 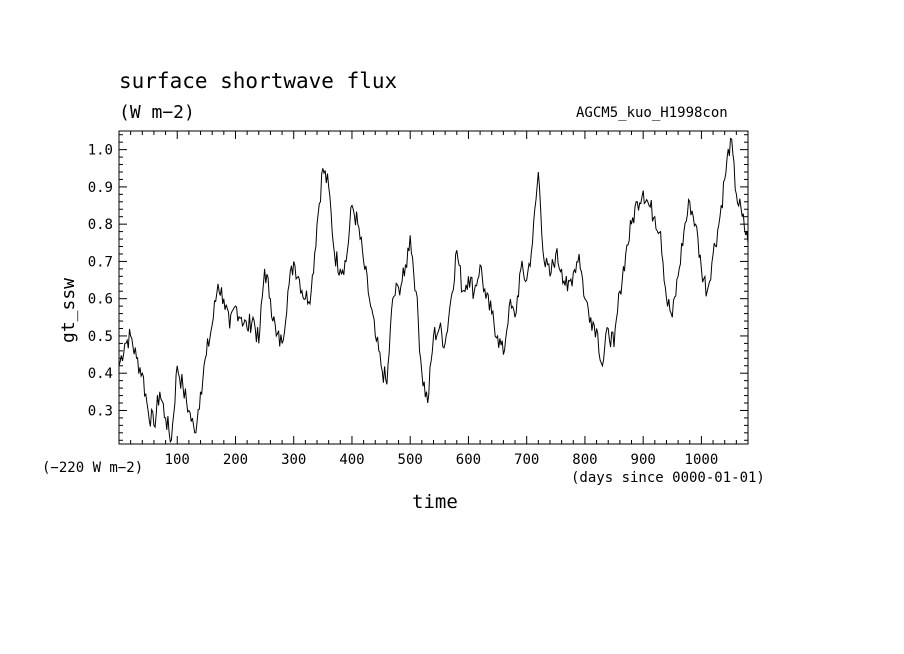 I want to click on x-tick-label: 500, so click(x=410, y=460).